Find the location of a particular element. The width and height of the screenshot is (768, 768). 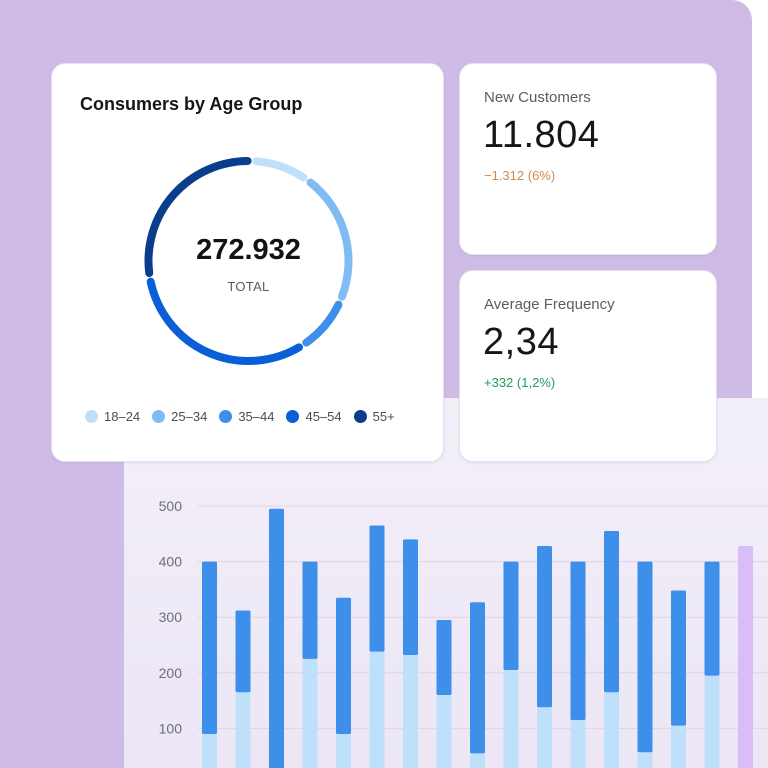

new-customers-card: New Customers 11.804 −1.312 (6%) is located at coordinates (588, 159).